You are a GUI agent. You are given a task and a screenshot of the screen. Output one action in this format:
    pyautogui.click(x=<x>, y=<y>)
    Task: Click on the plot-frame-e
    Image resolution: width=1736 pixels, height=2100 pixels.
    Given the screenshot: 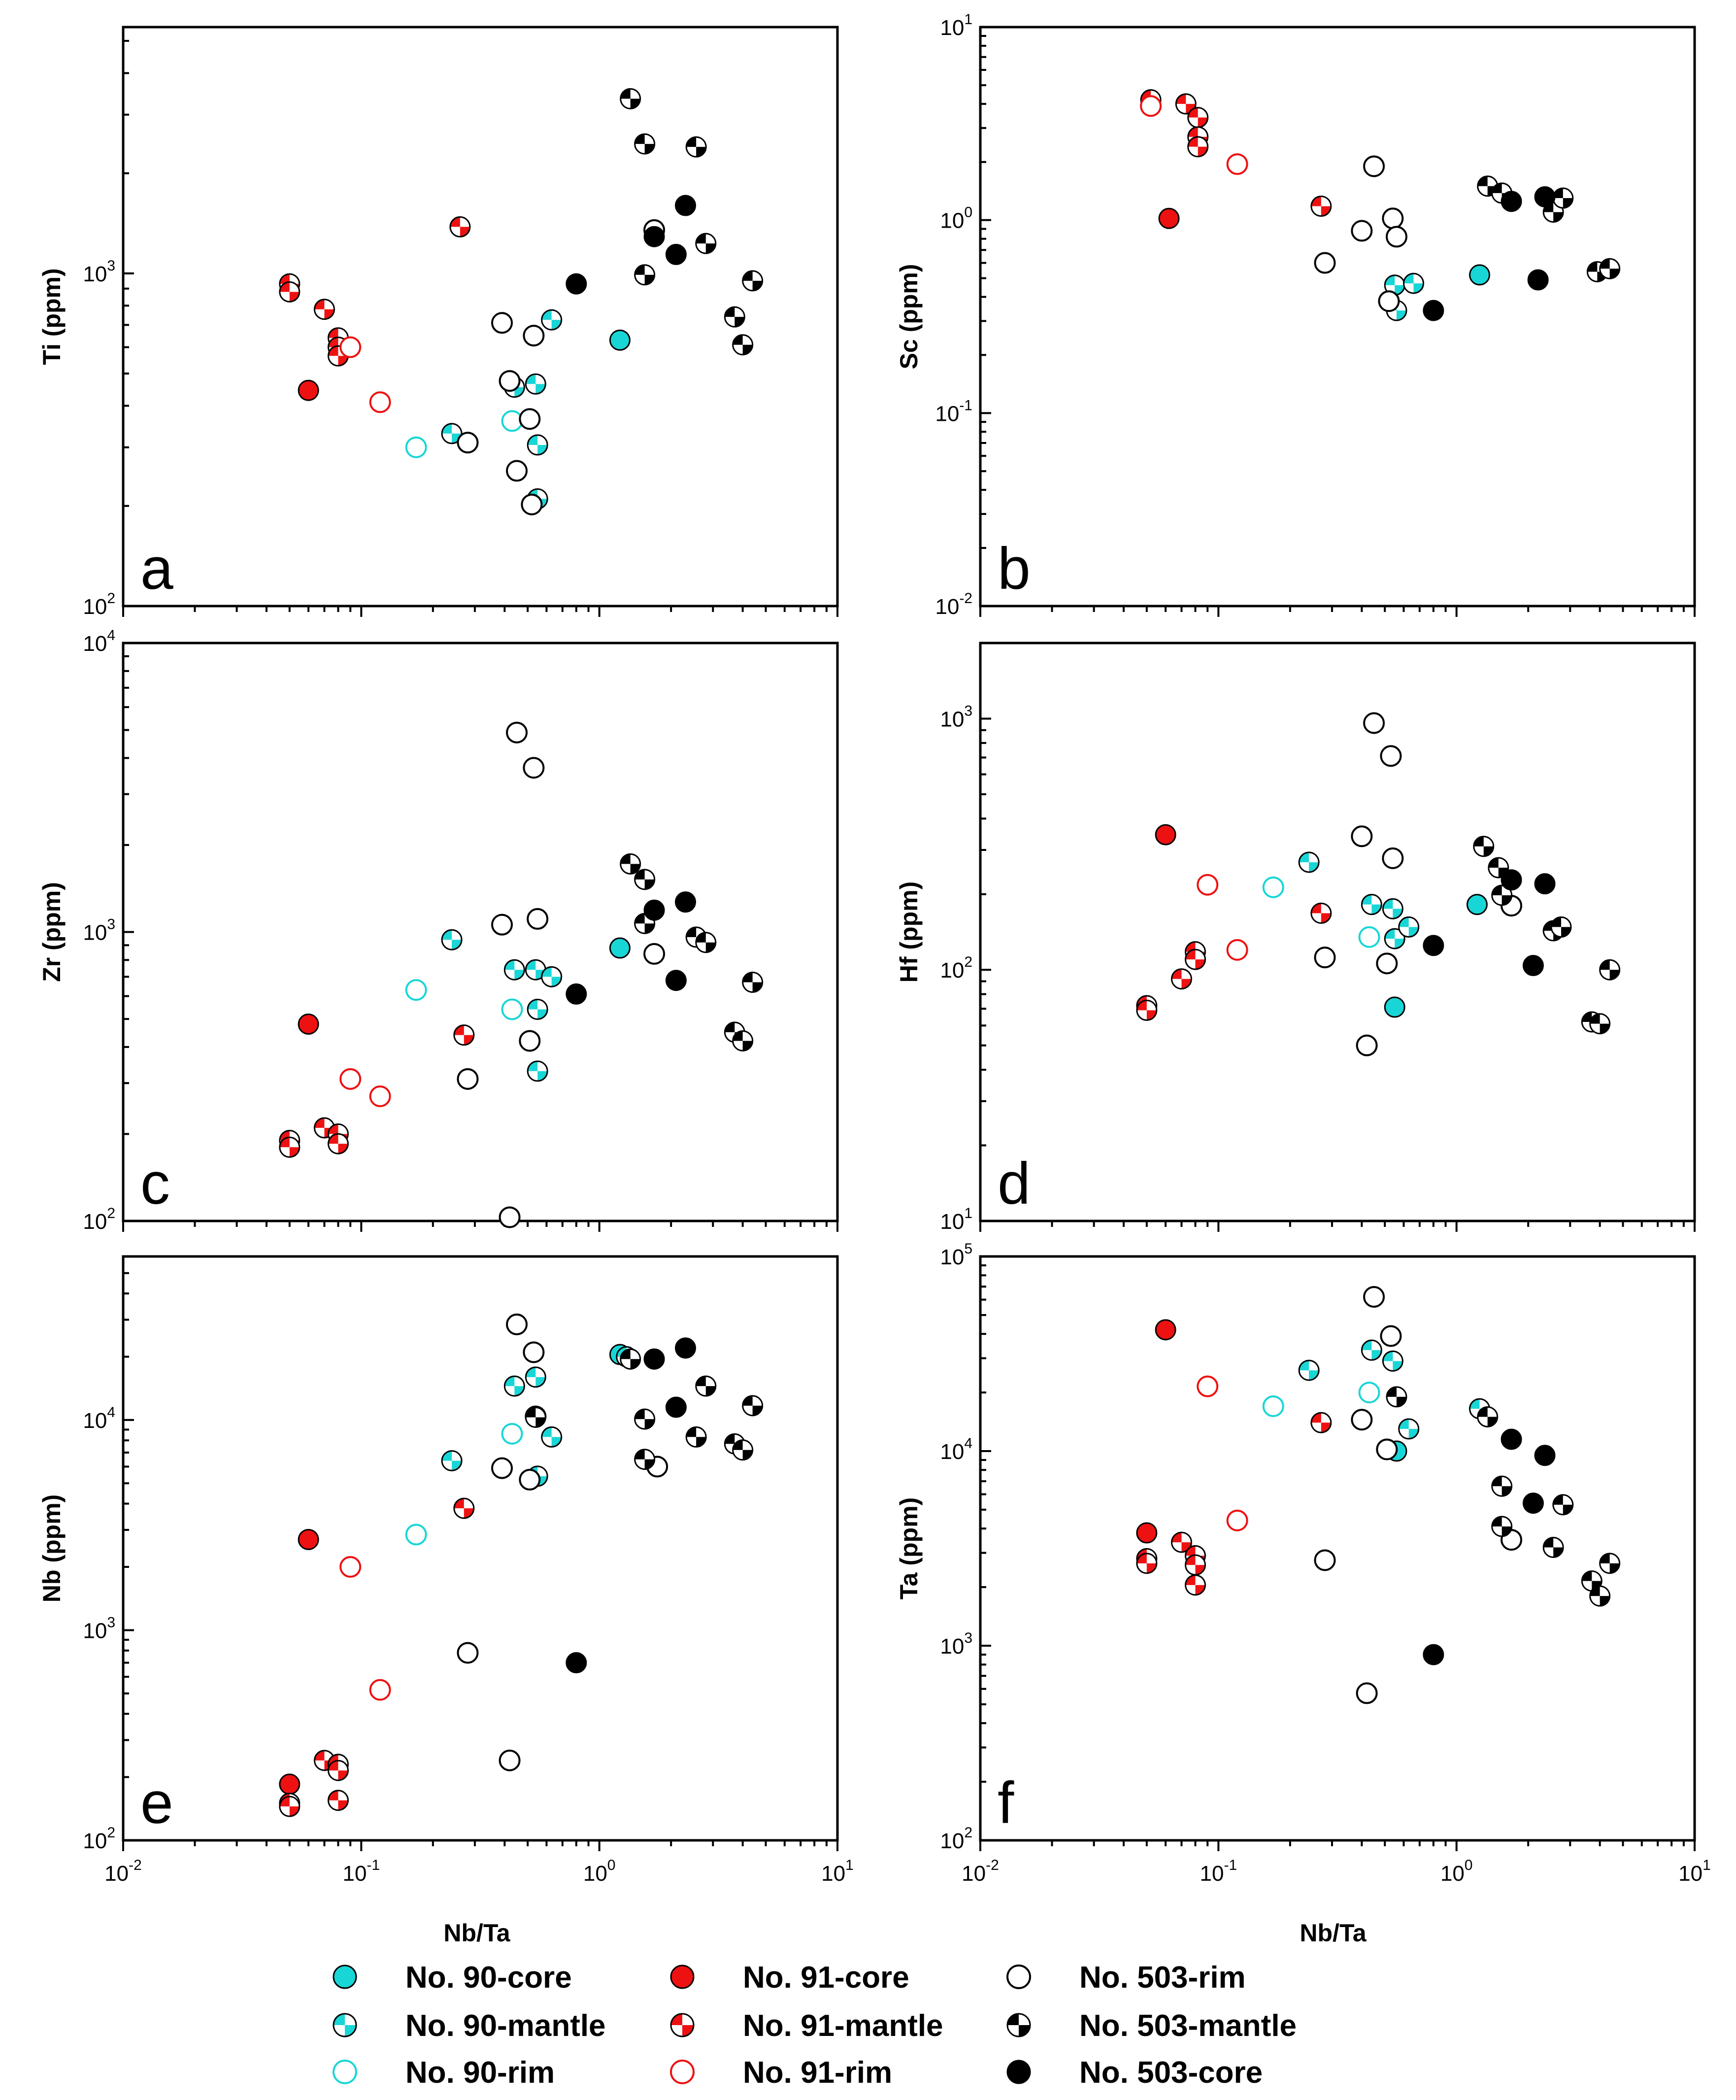 What is the action you would take?
    pyautogui.click(x=480, y=1548)
    